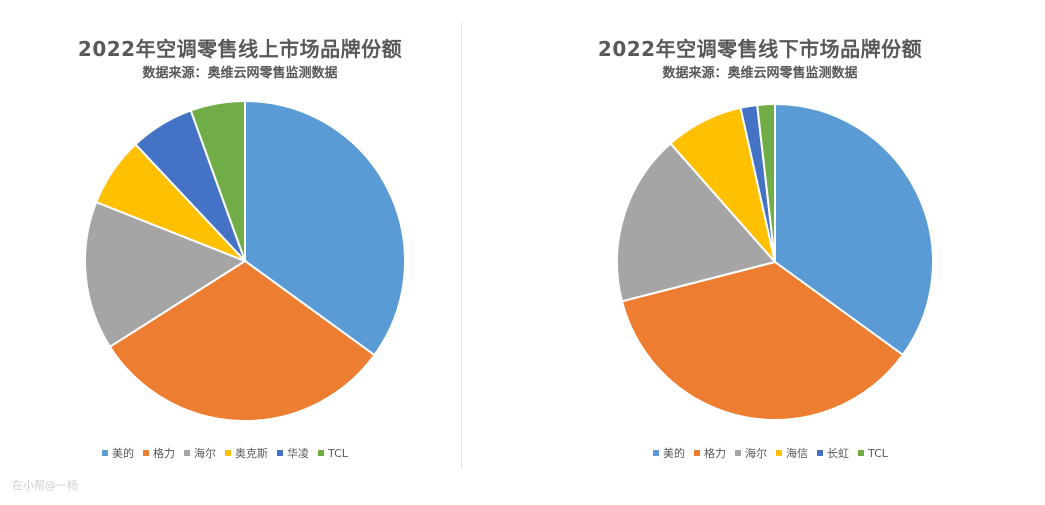 This screenshot has width=1045, height=505. I want to click on legend-label: 海信, so click(797, 453).